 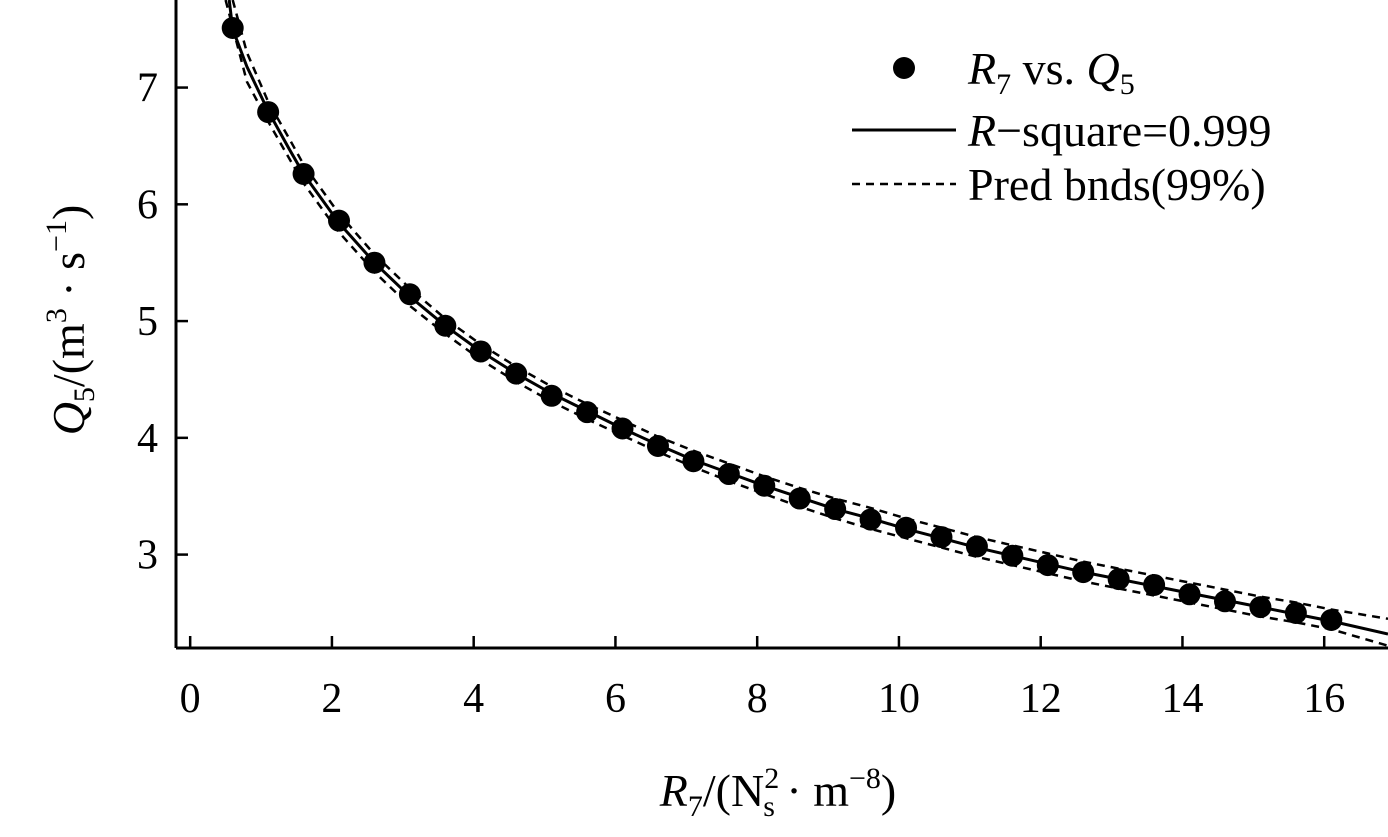 What do you see at coordinates (147, 322) in the screenshot?
I see `y-tick-label: 5` at bounding box center [147, 322].